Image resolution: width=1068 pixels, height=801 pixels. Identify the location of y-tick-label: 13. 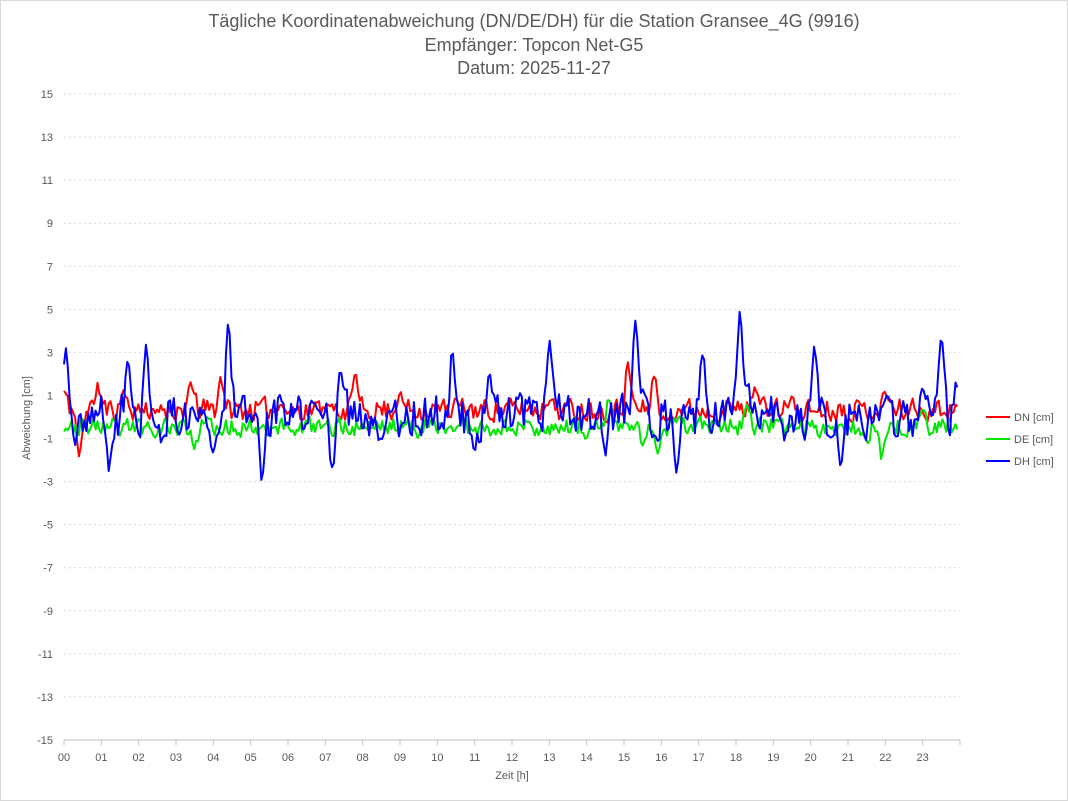
(47, 138).